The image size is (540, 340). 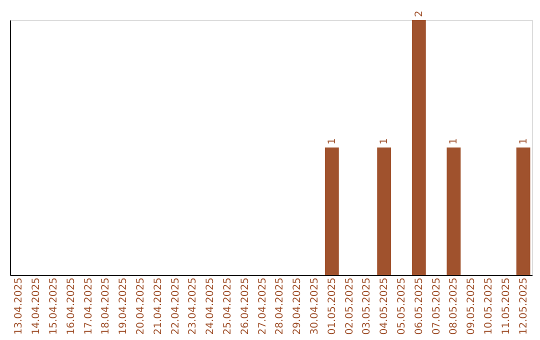 I want to click on x-tick-label: 19.04.2025, so click(x=124, y=306).